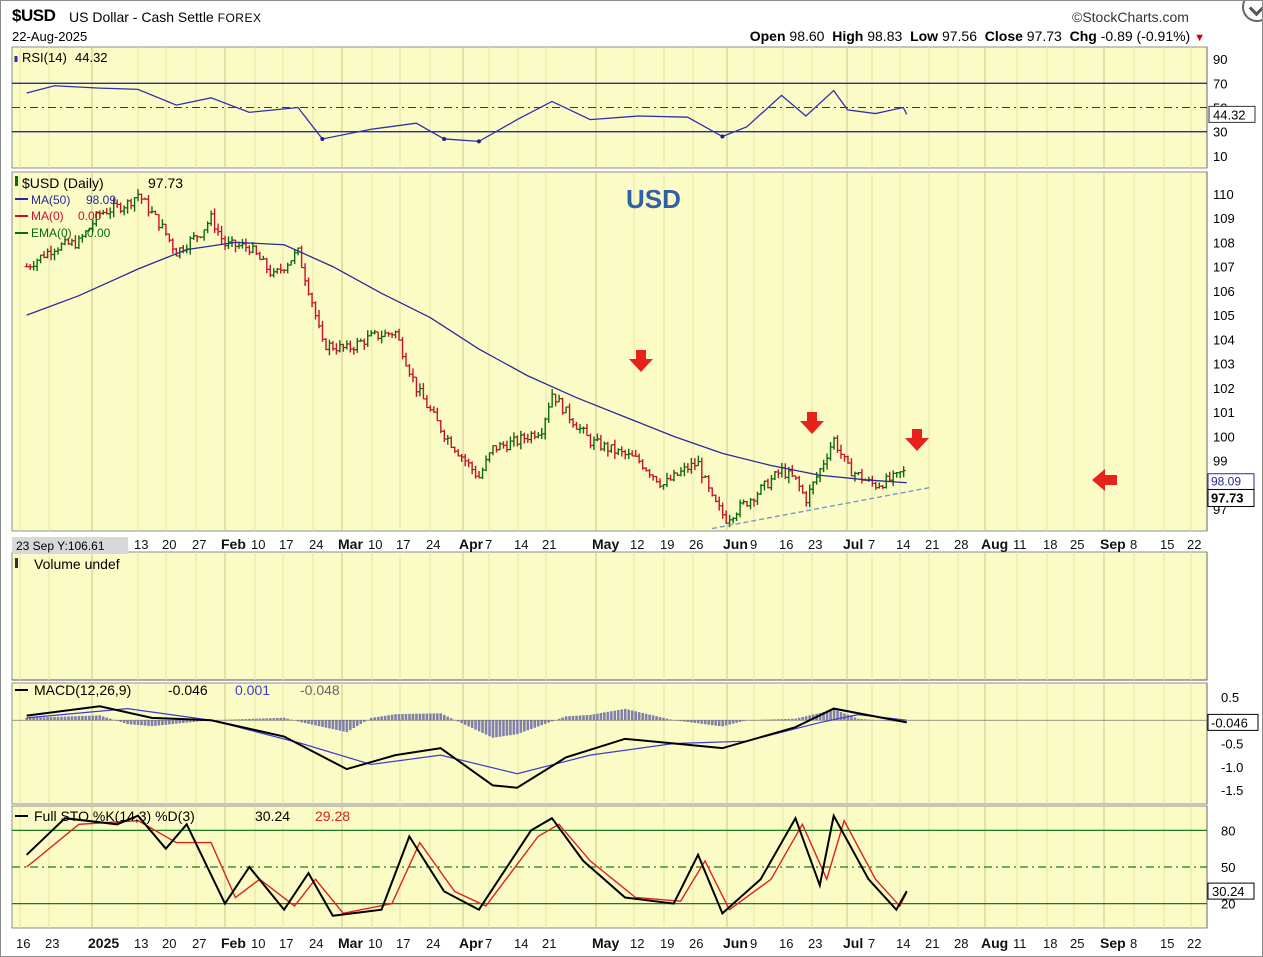 Image resolution: width=1263 pixels, height=957 pixels. What do you see at coordinates (885, 36) in the screenshot?
I see `high-value: 98.83` at bounding box center [885, 36].